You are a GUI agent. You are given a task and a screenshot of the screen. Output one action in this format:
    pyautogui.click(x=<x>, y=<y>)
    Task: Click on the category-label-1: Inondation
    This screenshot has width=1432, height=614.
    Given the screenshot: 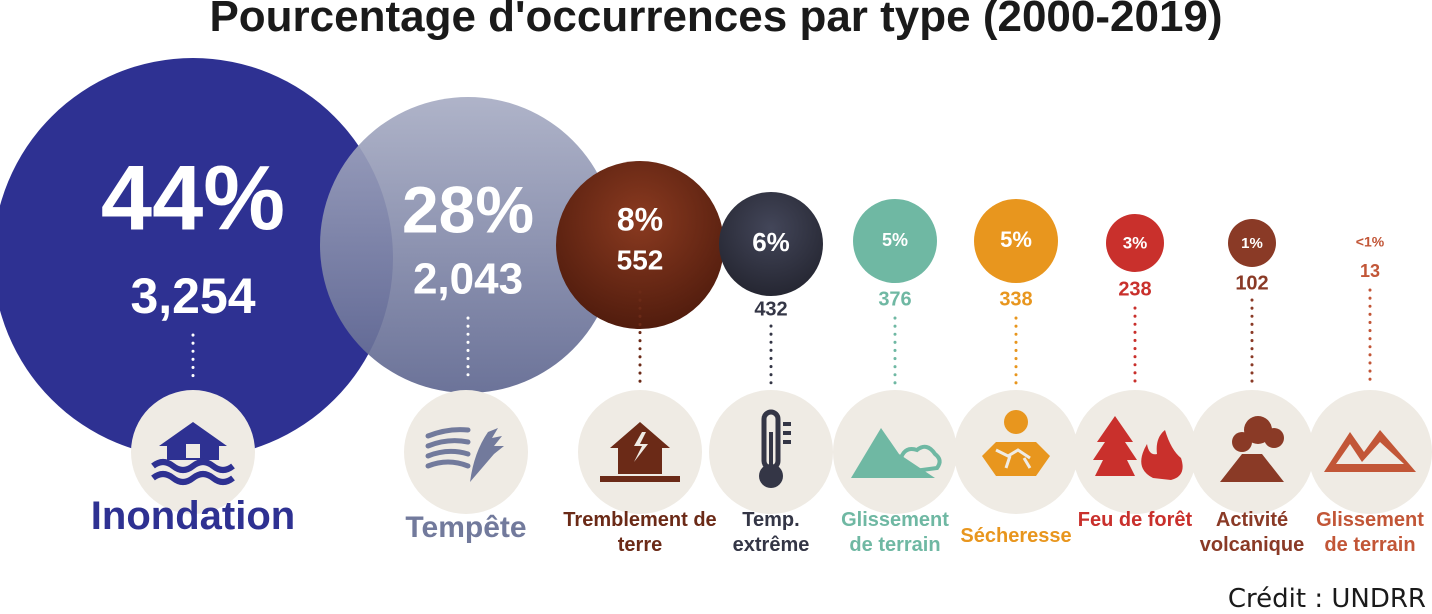 What is the action you would take?
    pyautogui.click(x=193, y=516)
    